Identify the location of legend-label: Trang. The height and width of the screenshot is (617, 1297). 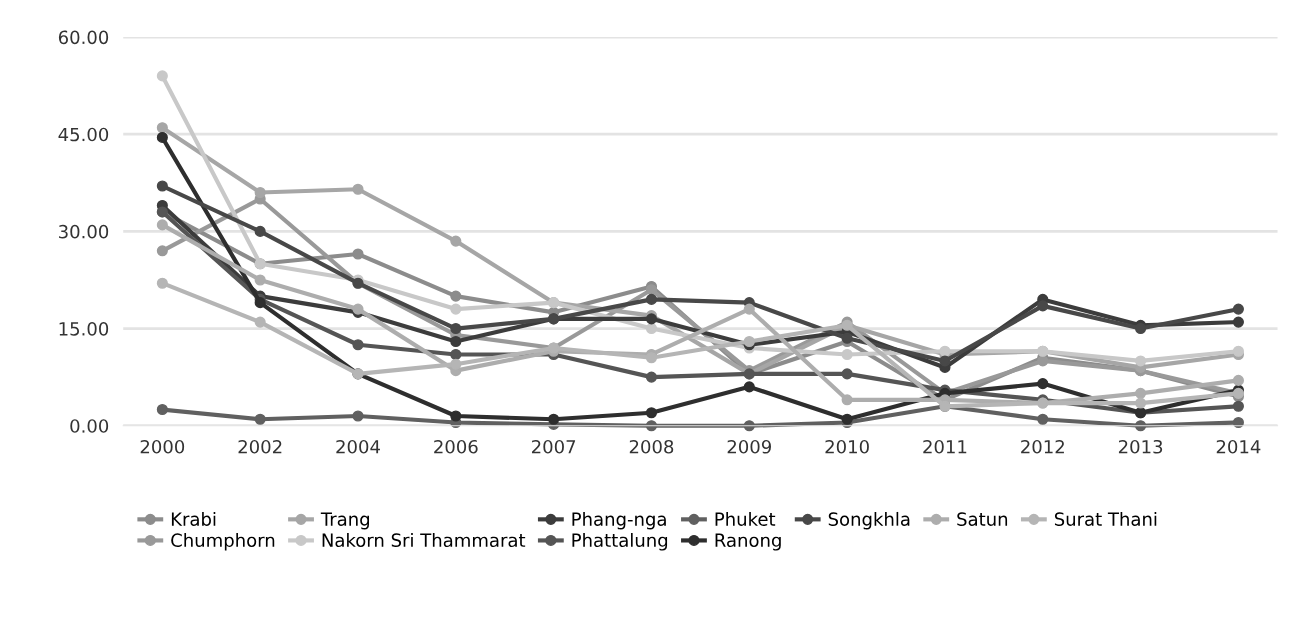
(344, 521).